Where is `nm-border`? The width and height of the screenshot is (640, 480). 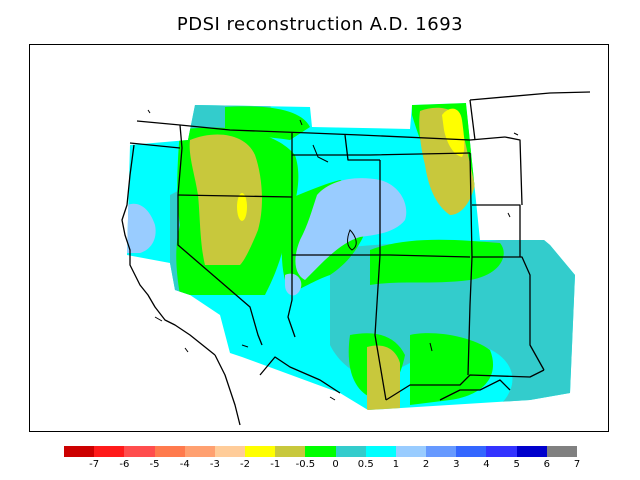 nm-border is located at coordinates (465, 385).